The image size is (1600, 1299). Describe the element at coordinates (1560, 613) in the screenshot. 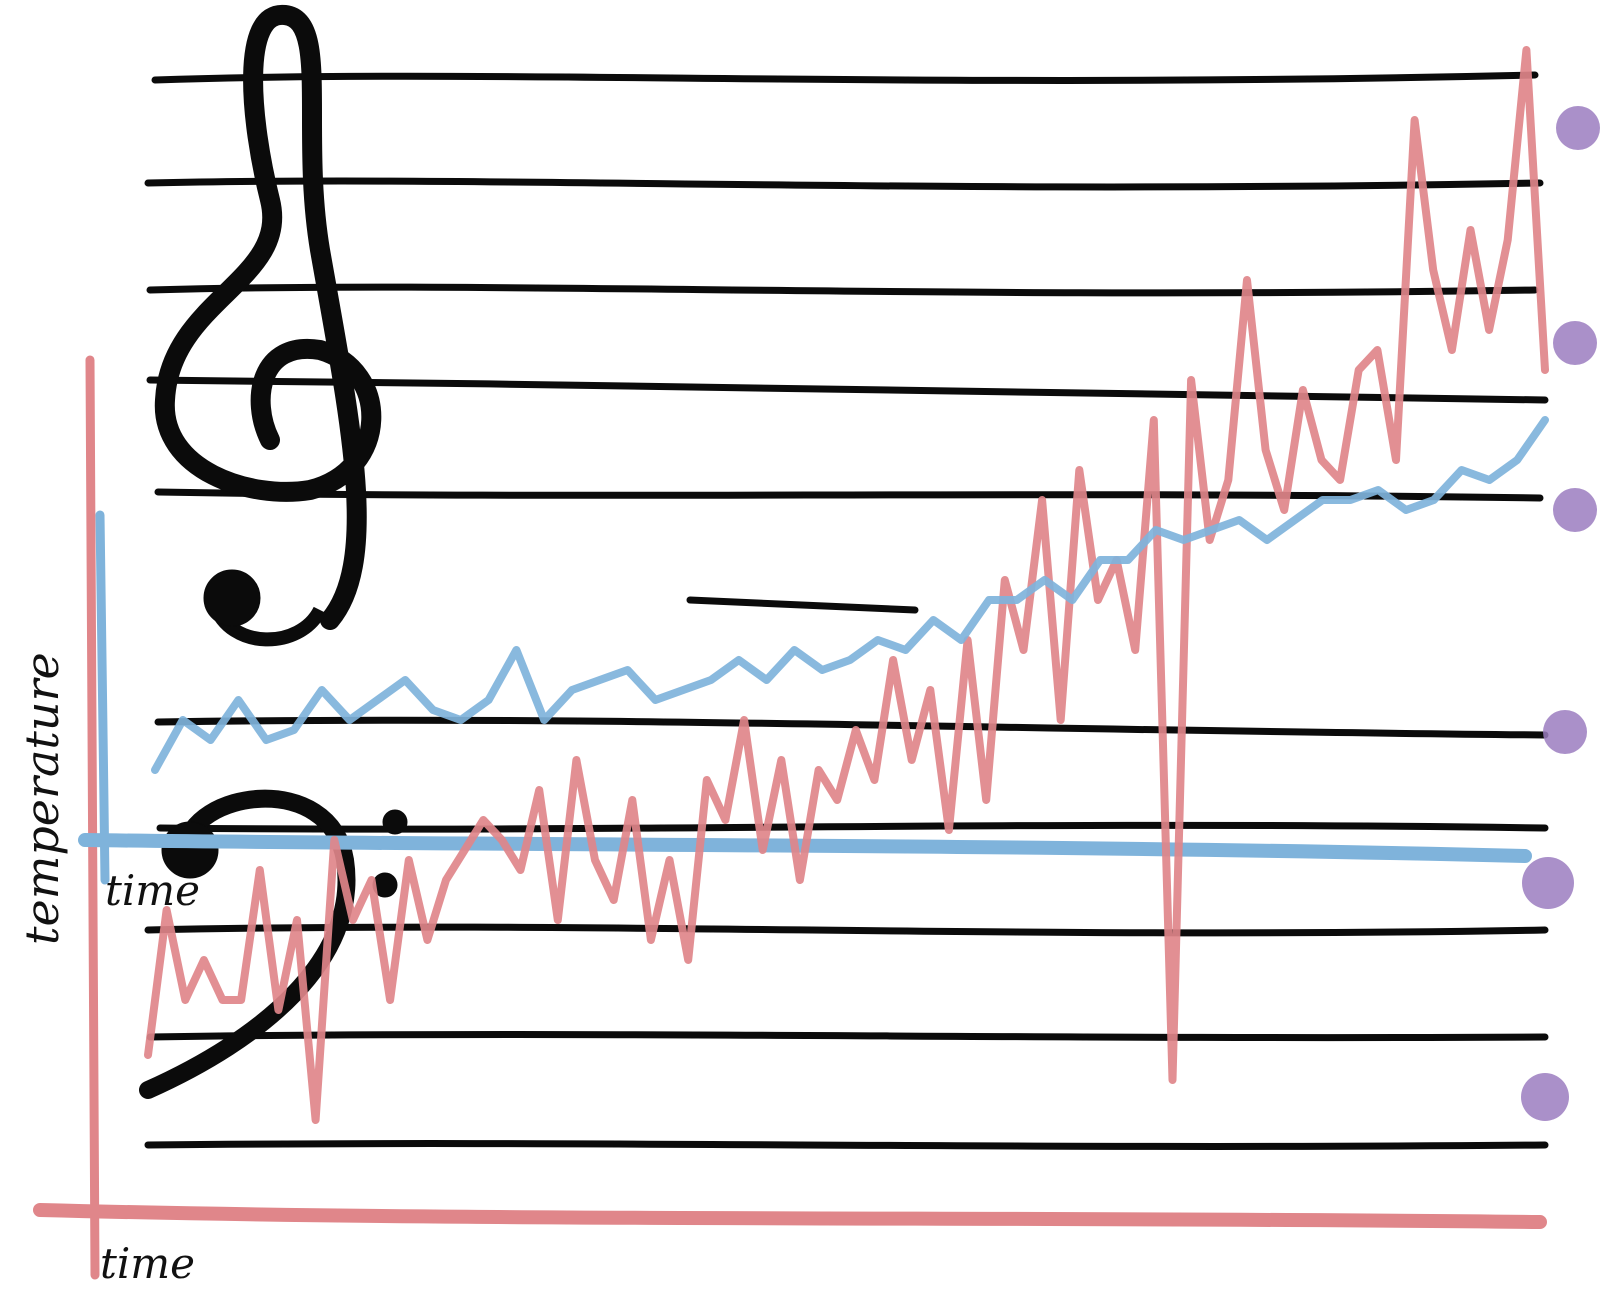

I see `dots-group` at that location.